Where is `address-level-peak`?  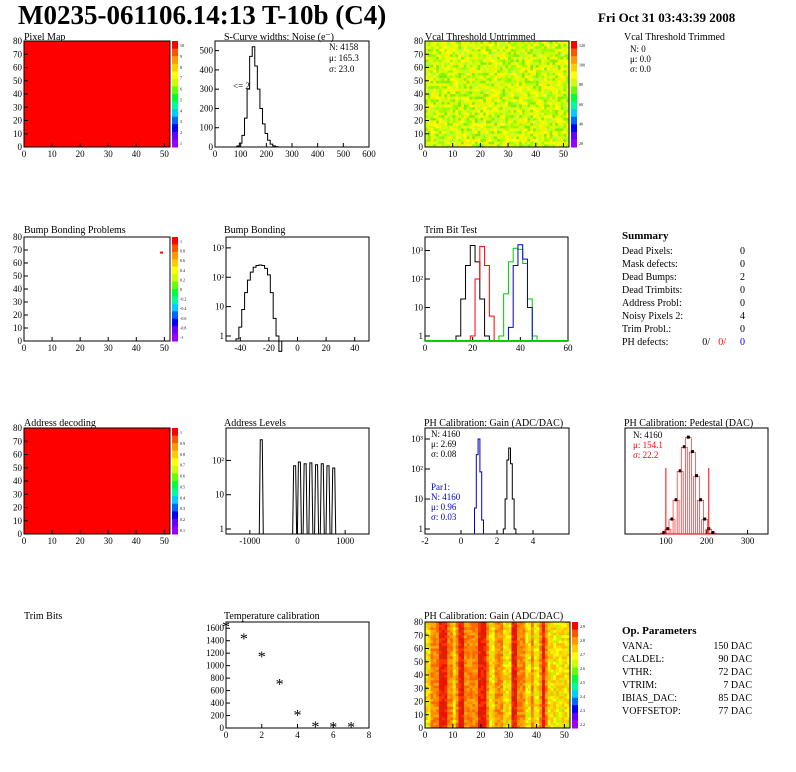 address-level-peak is located at coordinates (305, 499).